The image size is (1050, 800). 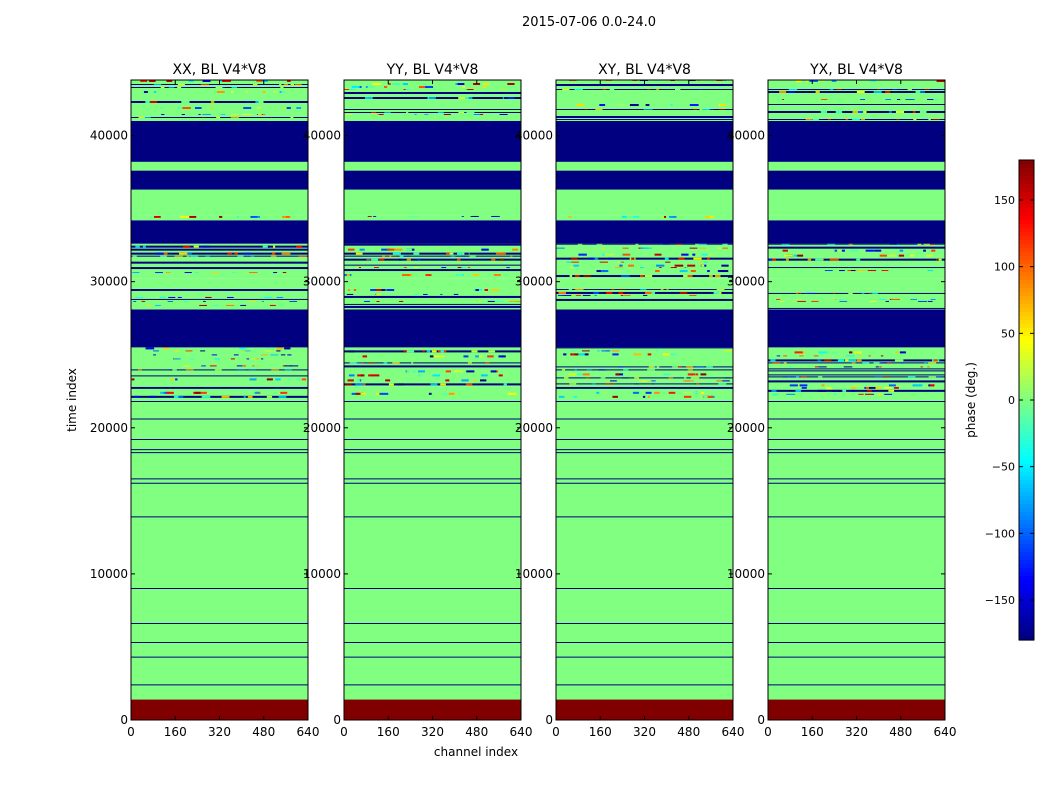 I want to click on y-axis-label: time index, so click(x=72, y=400).